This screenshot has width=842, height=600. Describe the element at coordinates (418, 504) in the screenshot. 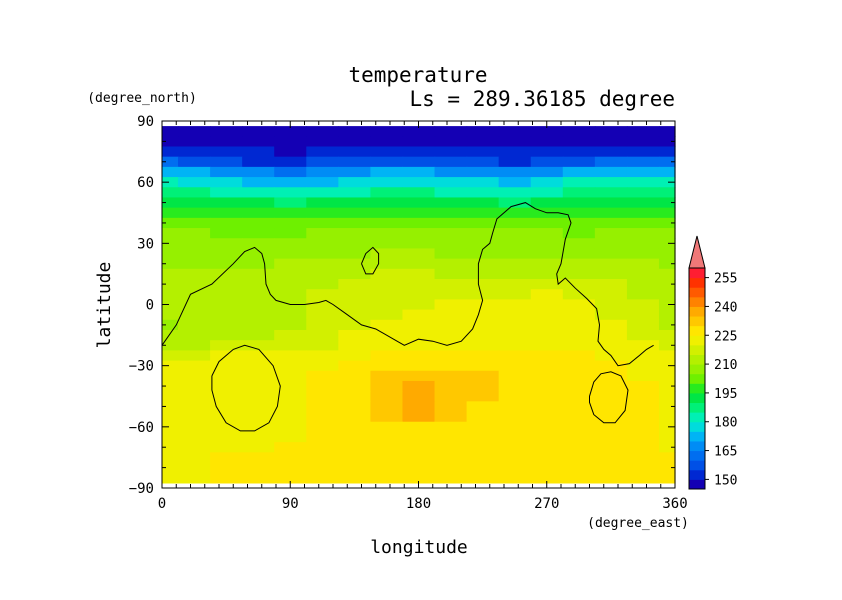

I see `x-tick-label: 180` at that location.